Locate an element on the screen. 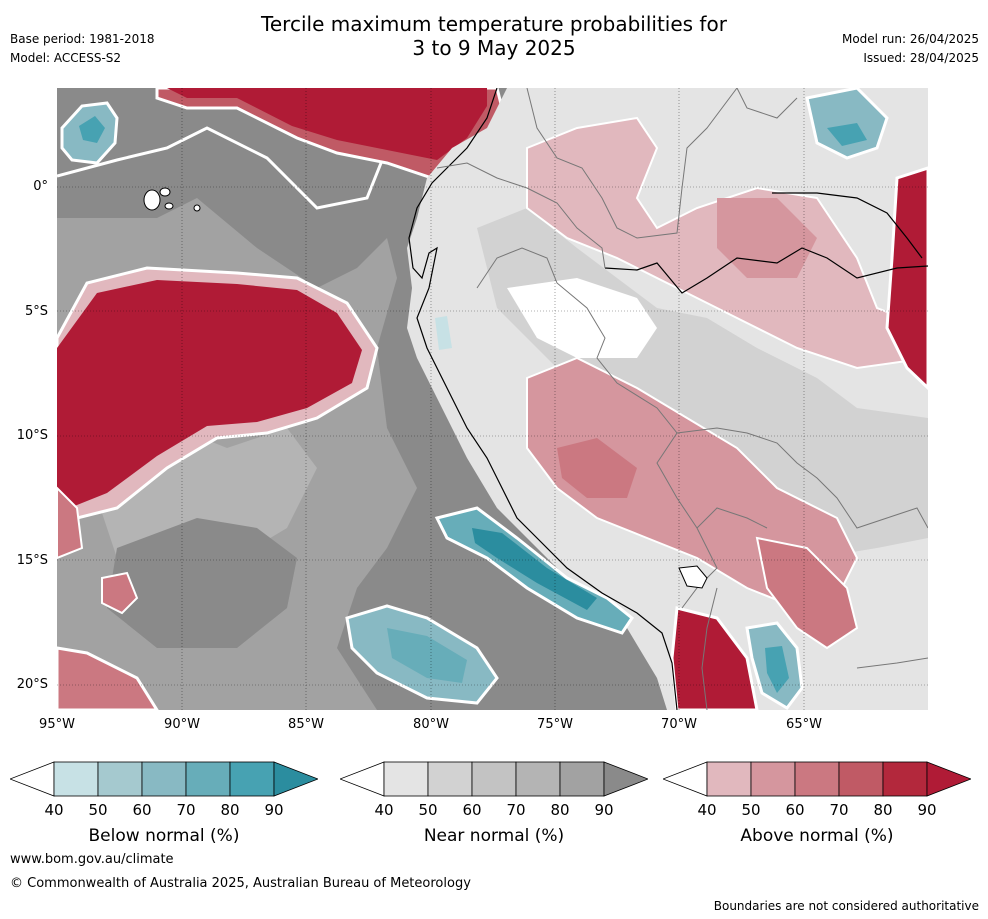 The height and width of the screenshot is (919, 988). land-below-normal-ne-core is located at coordinates (847, 134).